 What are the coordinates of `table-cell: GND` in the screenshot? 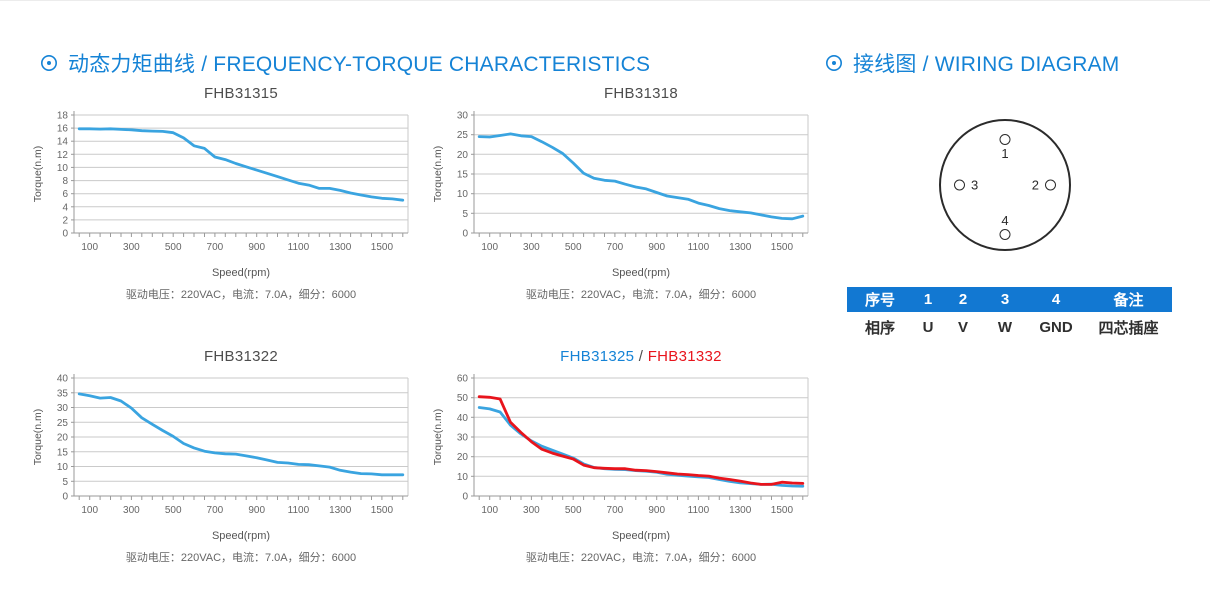 It's located at (1056, 327).